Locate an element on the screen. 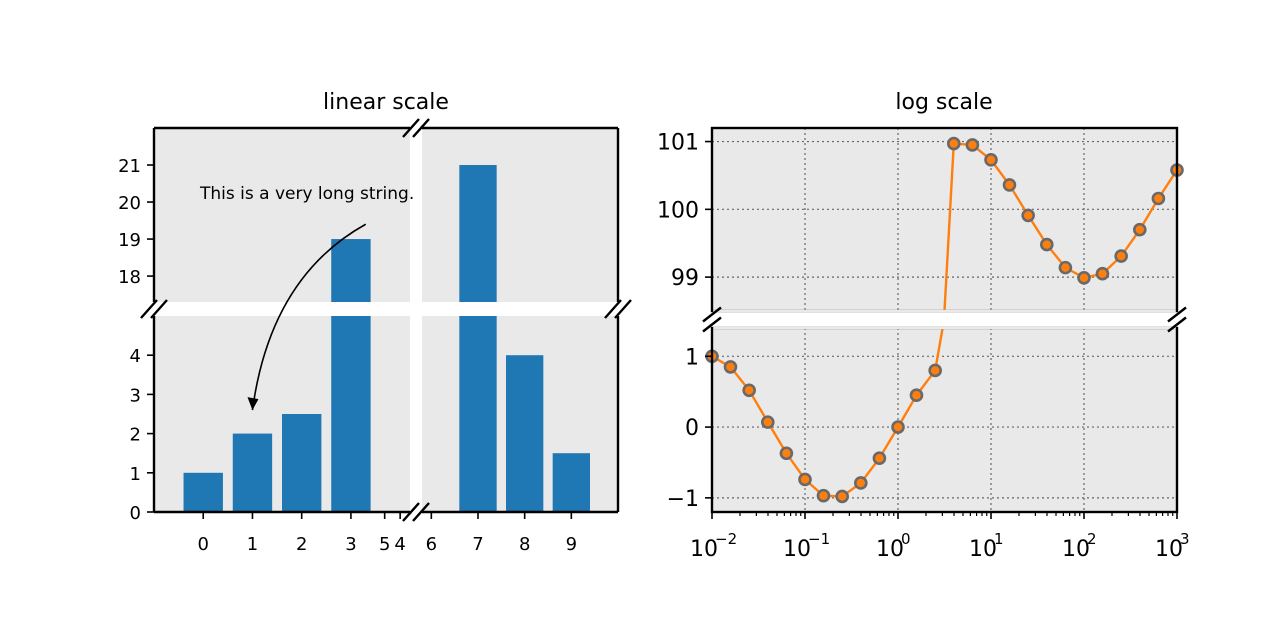  x-tick-labels-linear: 0 1 2 3 45 6 7 8 9 is located at coordinates (387, 533).